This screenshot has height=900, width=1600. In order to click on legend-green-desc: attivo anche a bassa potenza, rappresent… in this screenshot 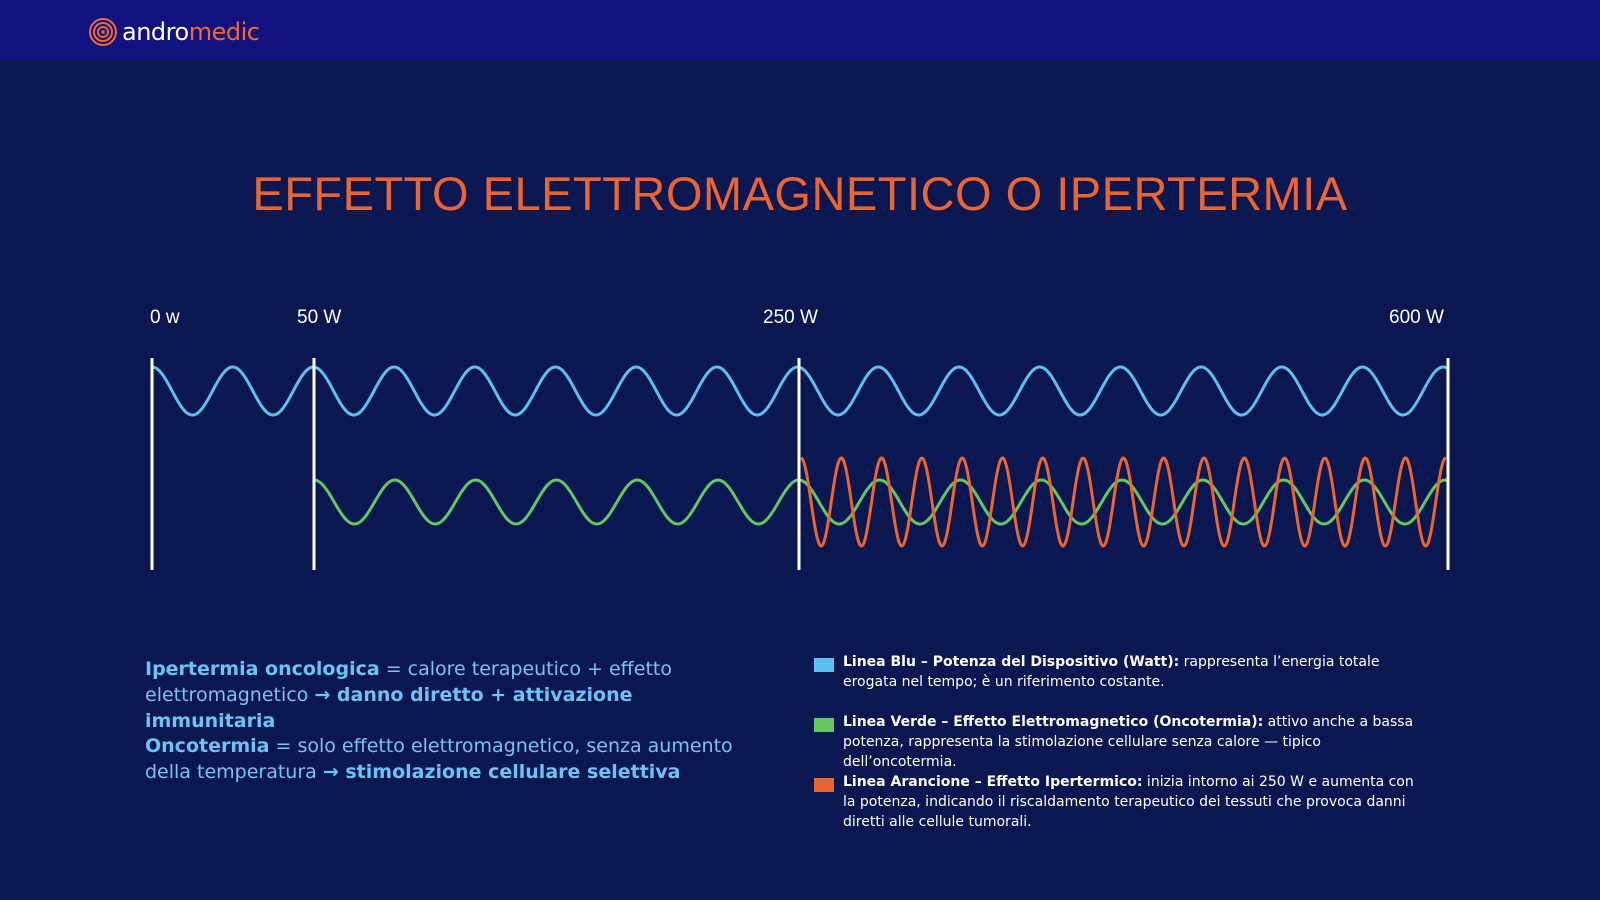, I will do `click(1128, 742)`.